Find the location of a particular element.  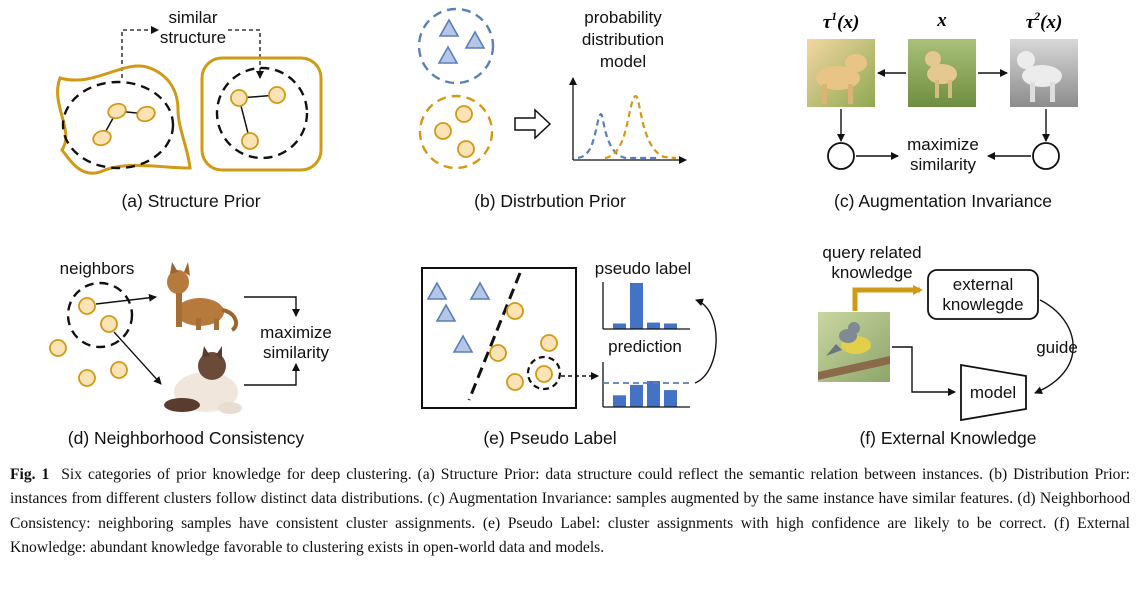

maximize-label-d: maximize is located at coordinates (296, 332).